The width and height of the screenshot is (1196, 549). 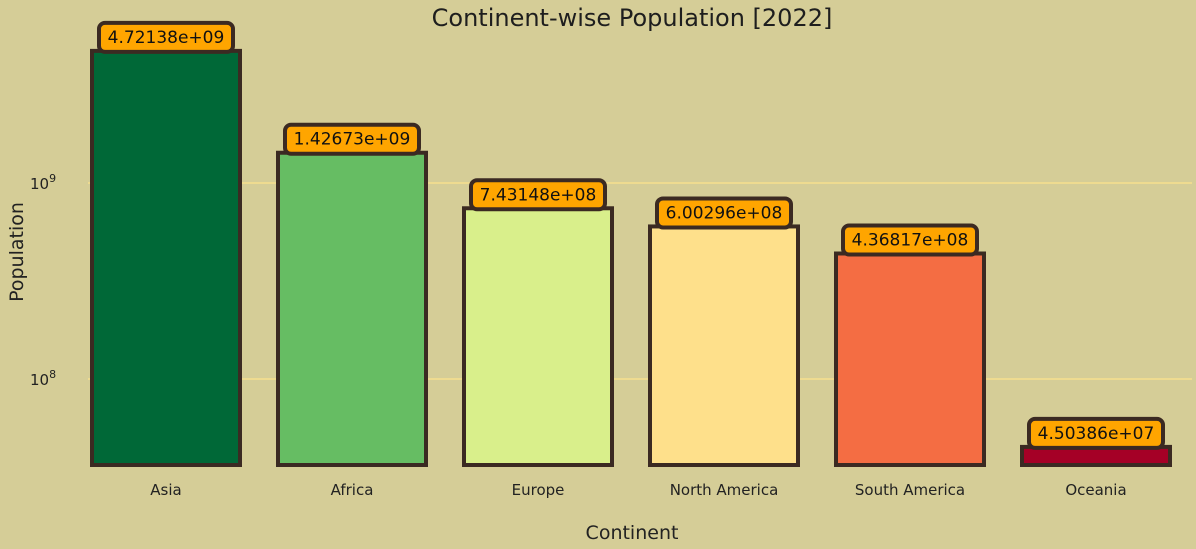 What do you see at coordinates (1095, 490) in the screenshot?
I see `x-tick-label: Oceania` at bounding box center [1095, 490].